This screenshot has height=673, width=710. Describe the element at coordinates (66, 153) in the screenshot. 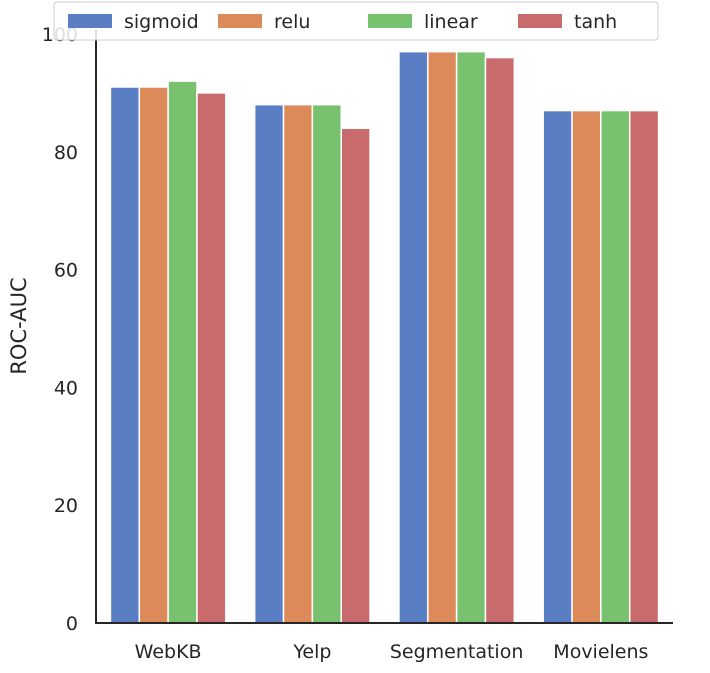

I see `y-tick-label-80: 80` at that location.